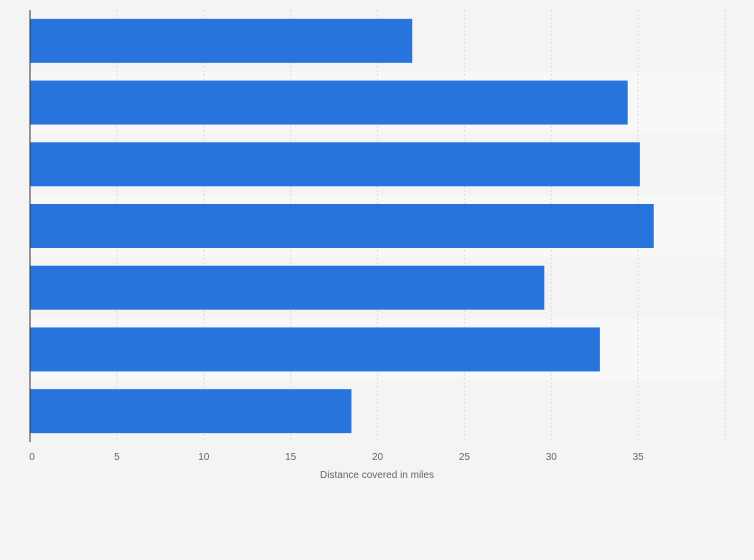 The image size is (754, 560). I want to click on x-axis-ticks: 0 5 10 15 20 25 30 35, so click(336, 457).